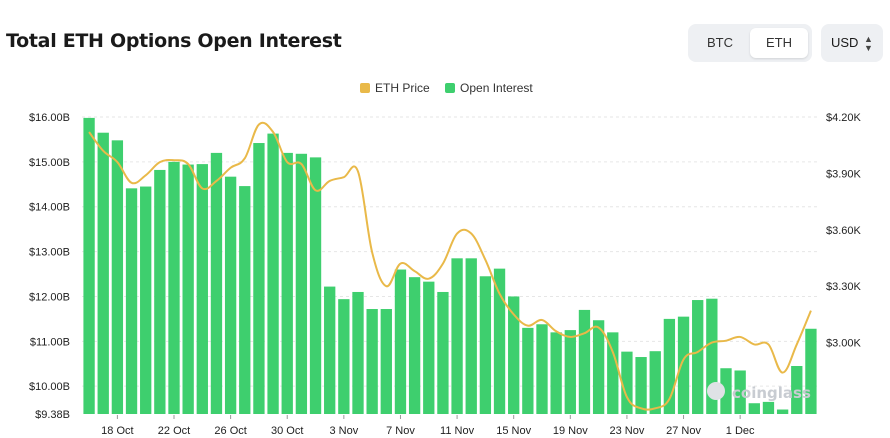  I want to click on legend-swatch-price, so click(365, 88).